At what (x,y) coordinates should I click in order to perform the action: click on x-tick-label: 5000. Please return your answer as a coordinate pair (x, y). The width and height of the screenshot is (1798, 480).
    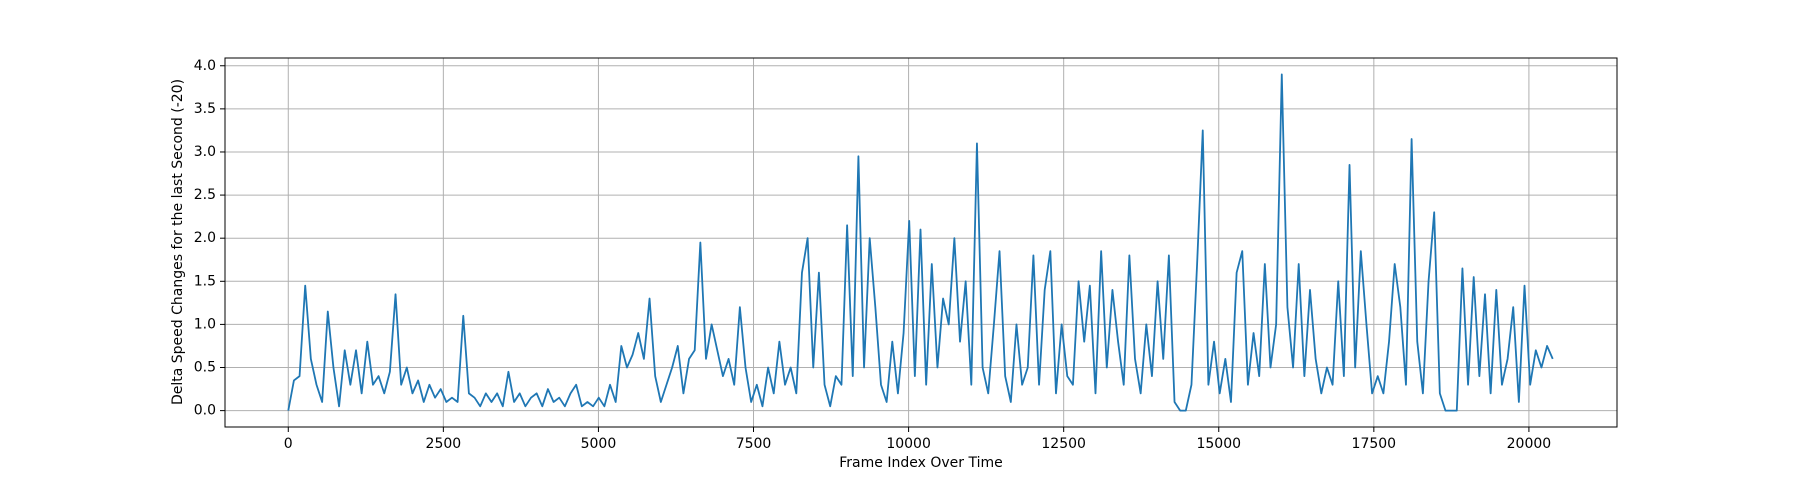
    Looking at the image, I should click on (599, 444).